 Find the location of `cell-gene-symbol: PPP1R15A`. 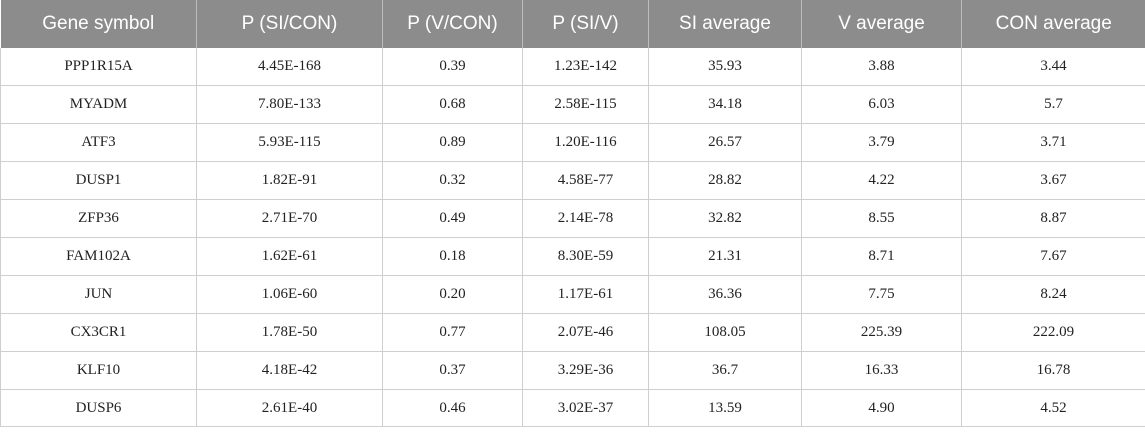

cell-gene-symbol: PPP1R15A is located at coordinates (98, 67).